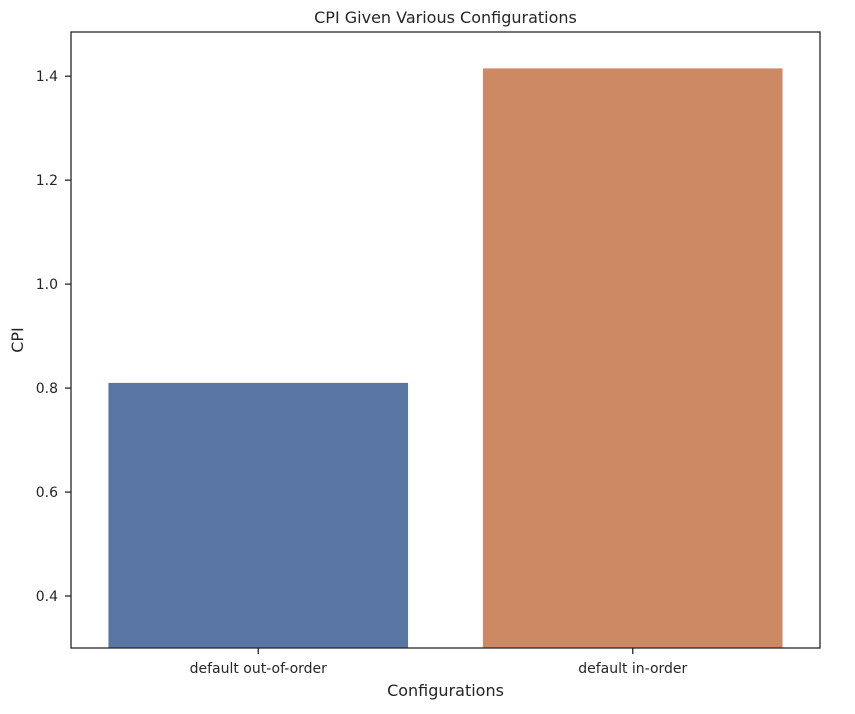 The width and height of the screenshot is (855, 714). What do you see at coordinates (445, 17) in the screenshot?
I see `chart-title: CPI Given Various Configurations` at bounding box center [445, 17].